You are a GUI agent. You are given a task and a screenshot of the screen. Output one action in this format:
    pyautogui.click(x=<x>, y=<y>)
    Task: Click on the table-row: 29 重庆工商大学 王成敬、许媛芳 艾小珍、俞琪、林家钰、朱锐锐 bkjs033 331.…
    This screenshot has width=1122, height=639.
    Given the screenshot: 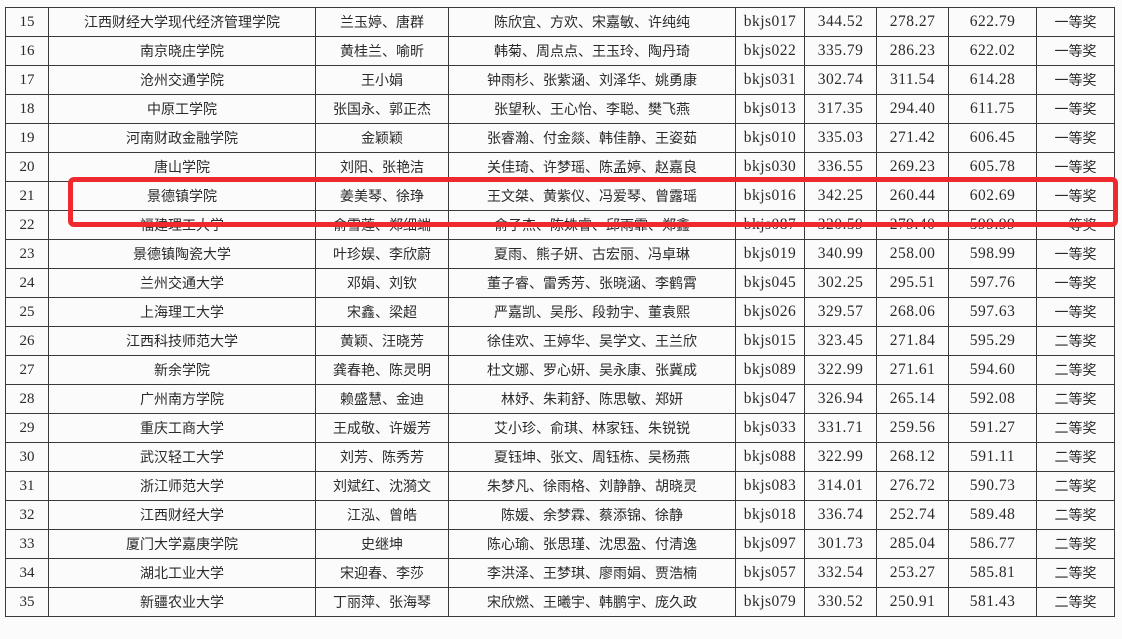 What is the action you would take?
    pyautogui.click(x=560, y=428)
    